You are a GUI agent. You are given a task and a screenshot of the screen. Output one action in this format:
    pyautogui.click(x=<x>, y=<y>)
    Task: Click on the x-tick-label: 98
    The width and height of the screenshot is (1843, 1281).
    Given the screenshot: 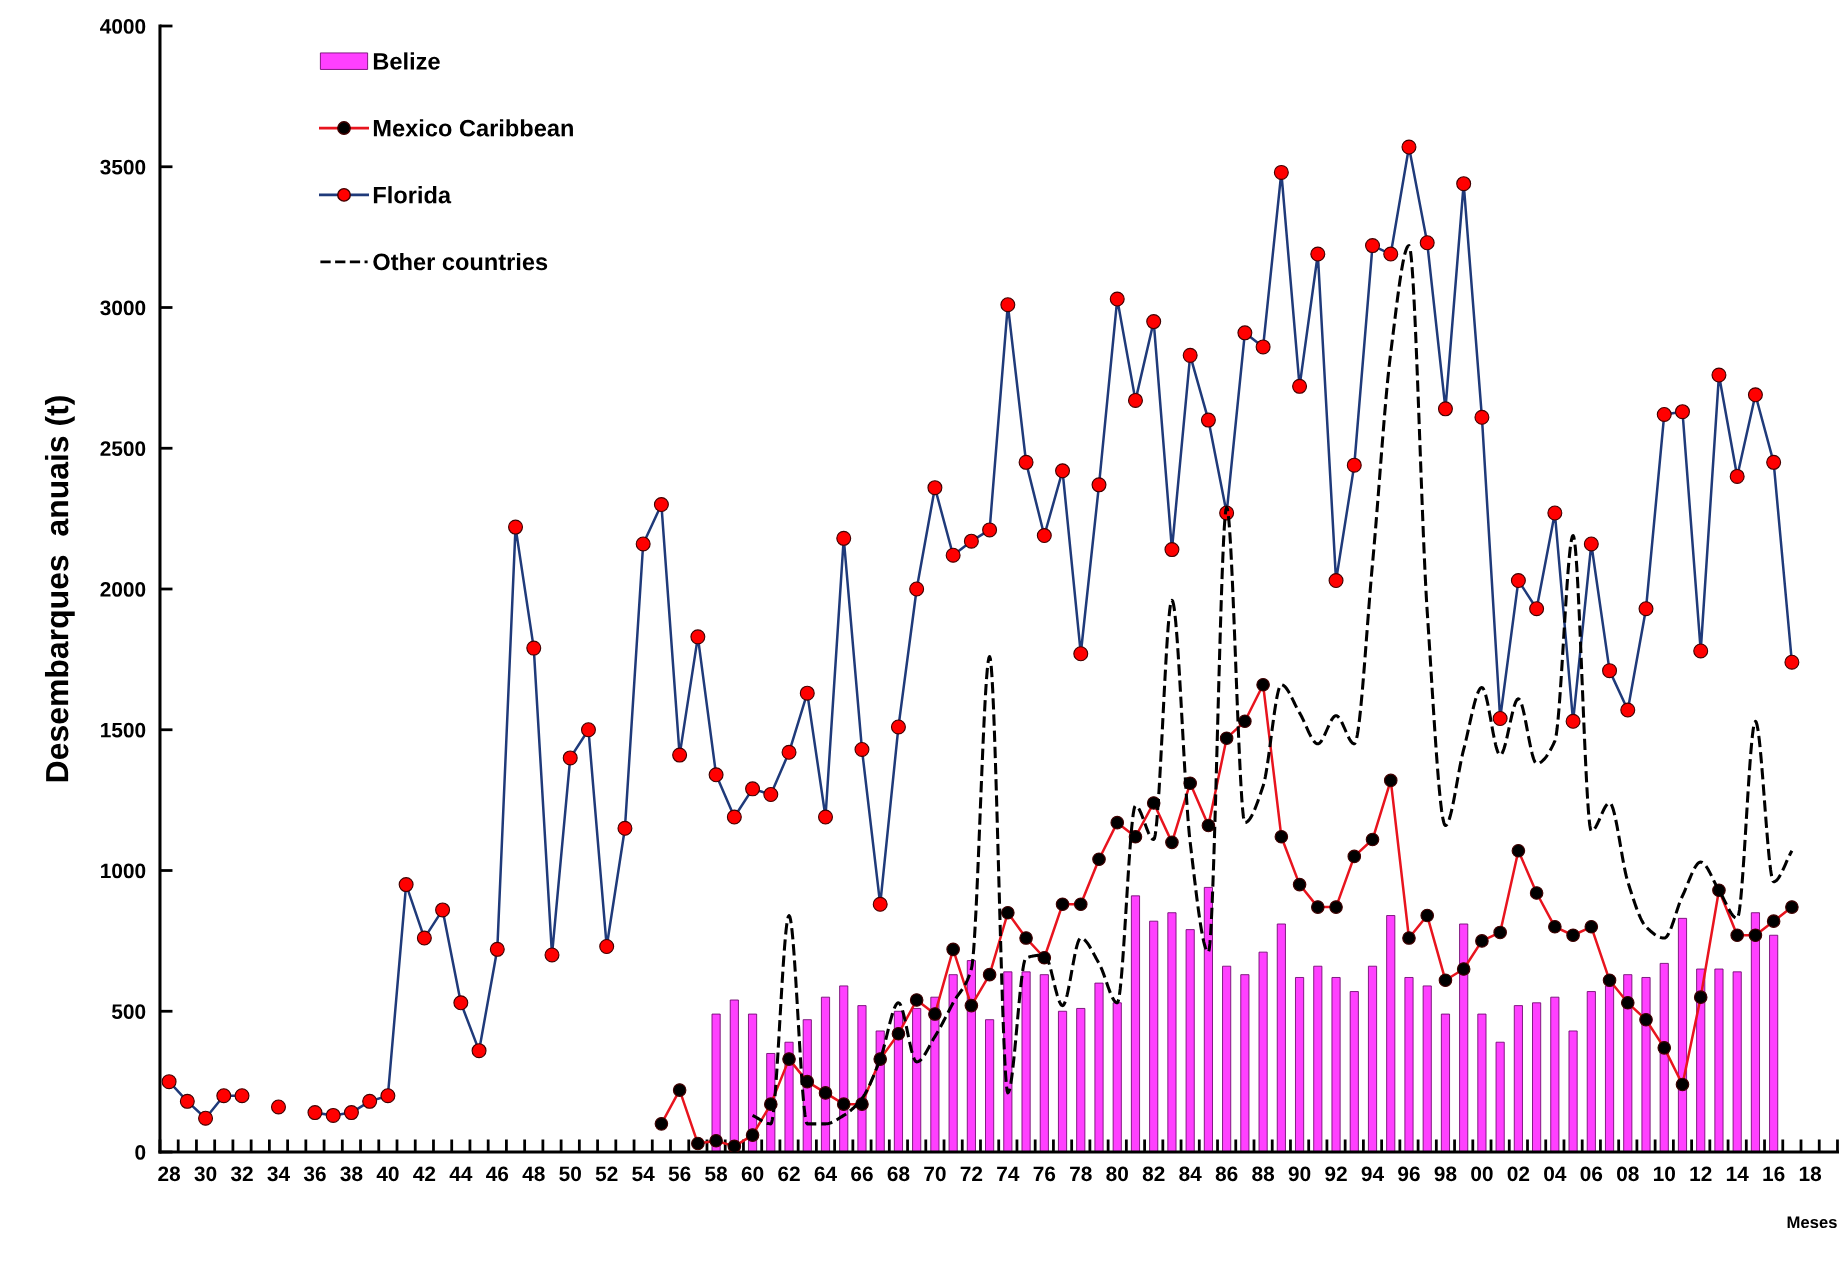 What is the action you would take?
    pyautogui.click(x=1445, y=1174)
    